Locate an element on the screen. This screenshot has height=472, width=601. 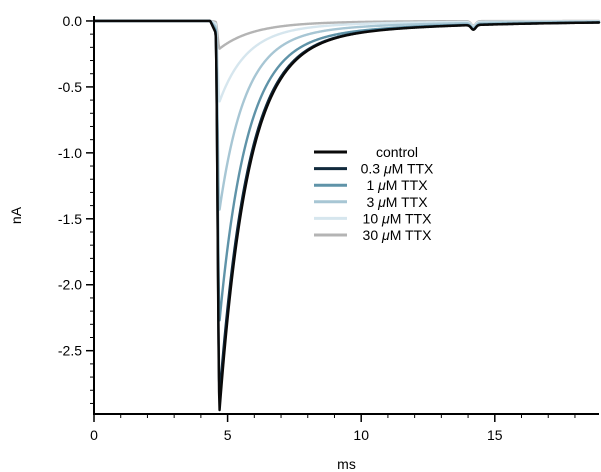
x-tick-label: 0 is located at coordinates (94, 435).